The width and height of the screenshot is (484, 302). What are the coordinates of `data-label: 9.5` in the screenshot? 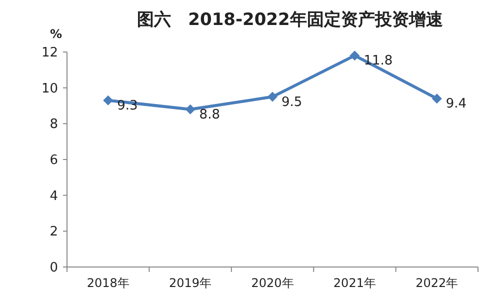 It's located at (292, 102).